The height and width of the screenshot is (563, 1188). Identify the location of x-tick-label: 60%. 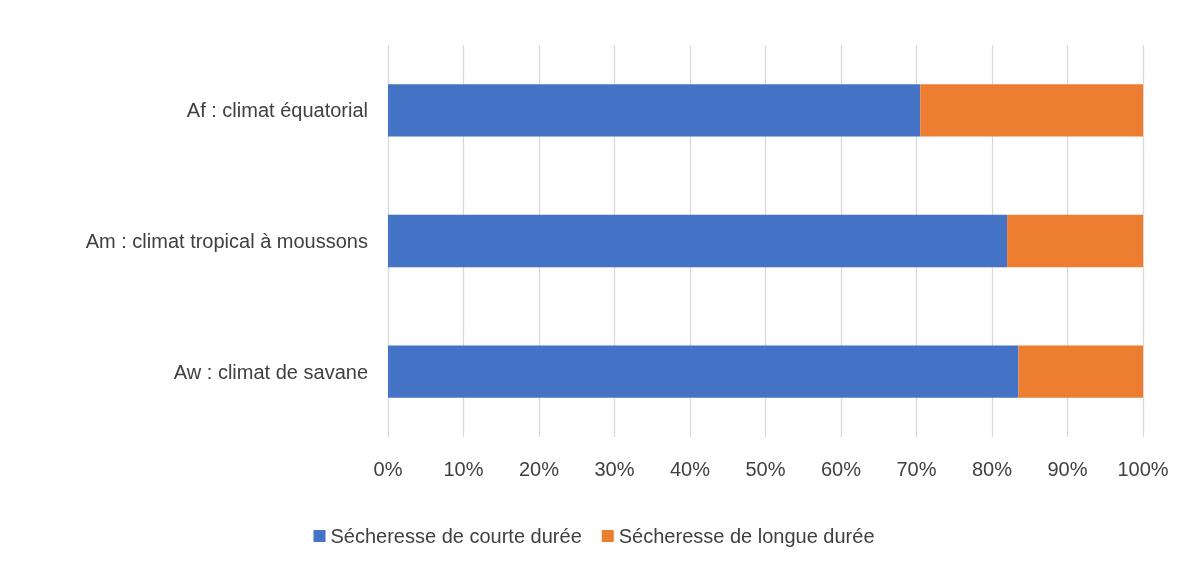
(841, 469).